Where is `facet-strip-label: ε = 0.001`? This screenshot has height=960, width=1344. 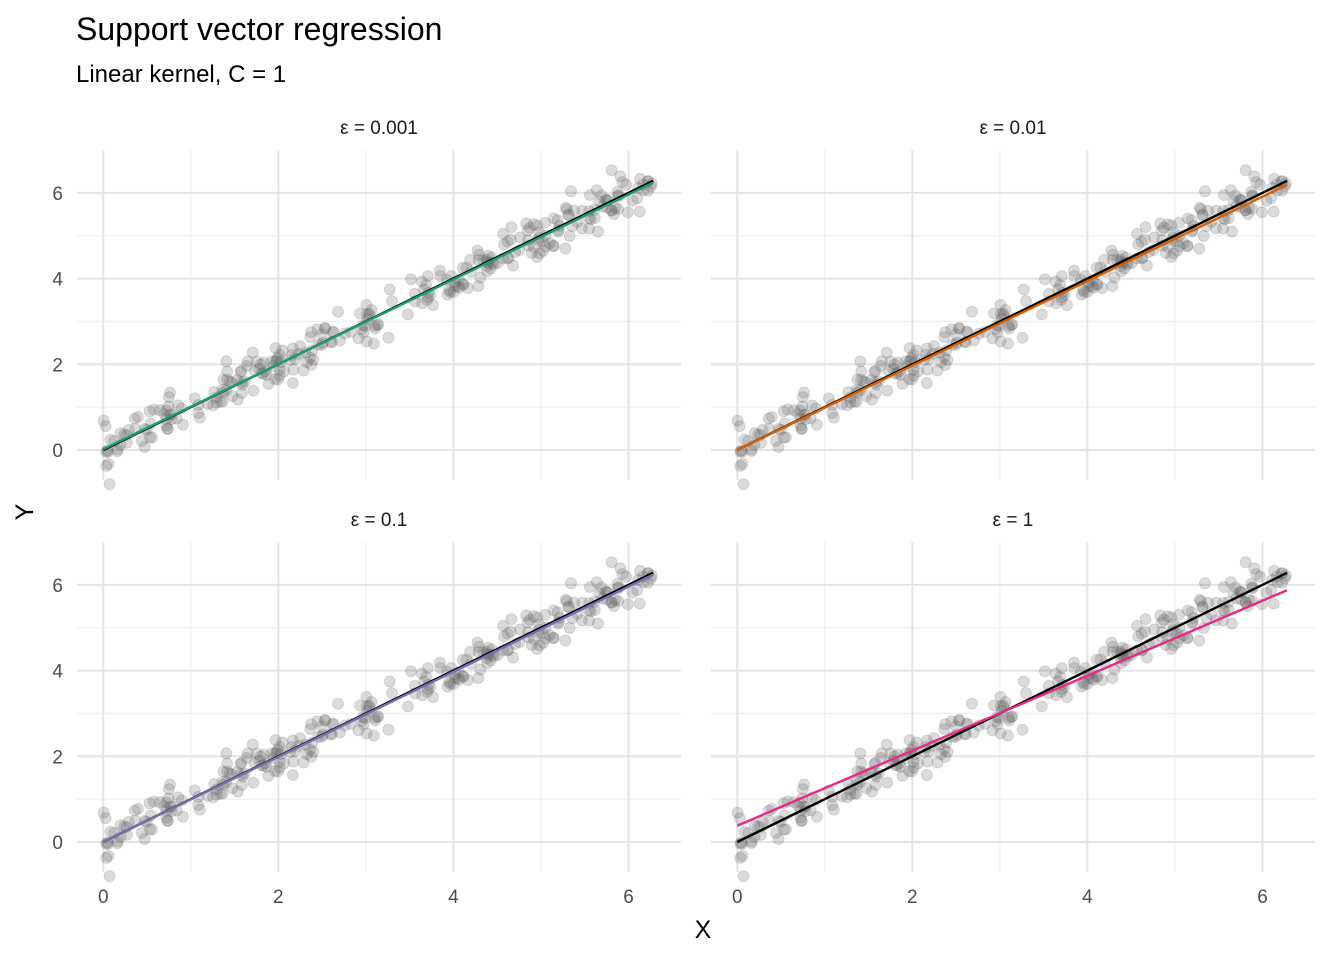
facet-strip-label: ε = 0.001 is located at coordinates (379, 128).